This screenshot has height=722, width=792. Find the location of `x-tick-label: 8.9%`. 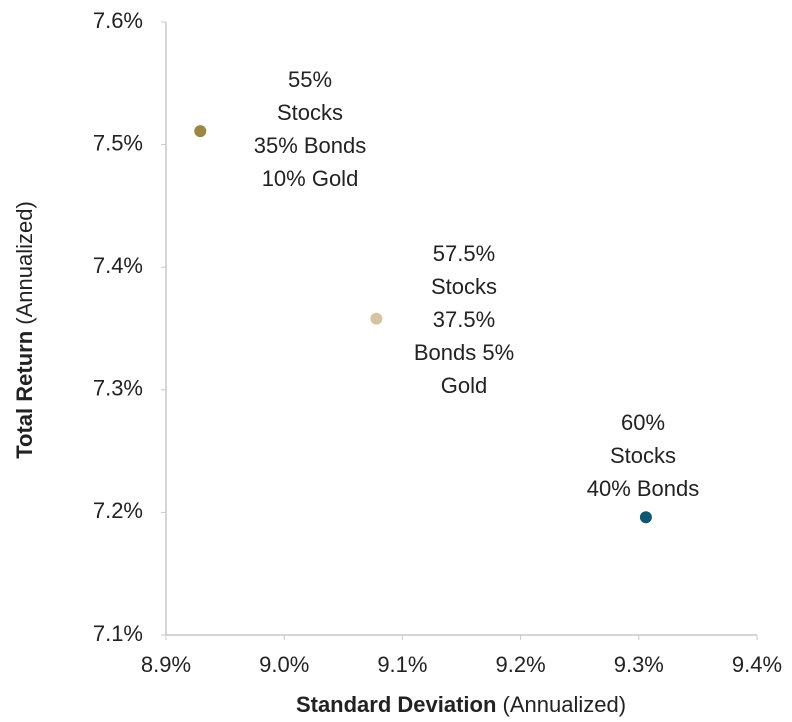

x-tick-label: 8.9% is located at coordinates (166, 664).